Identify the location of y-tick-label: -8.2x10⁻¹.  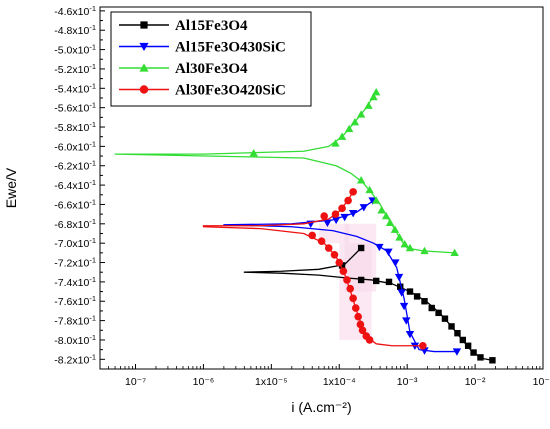
(75, 359).